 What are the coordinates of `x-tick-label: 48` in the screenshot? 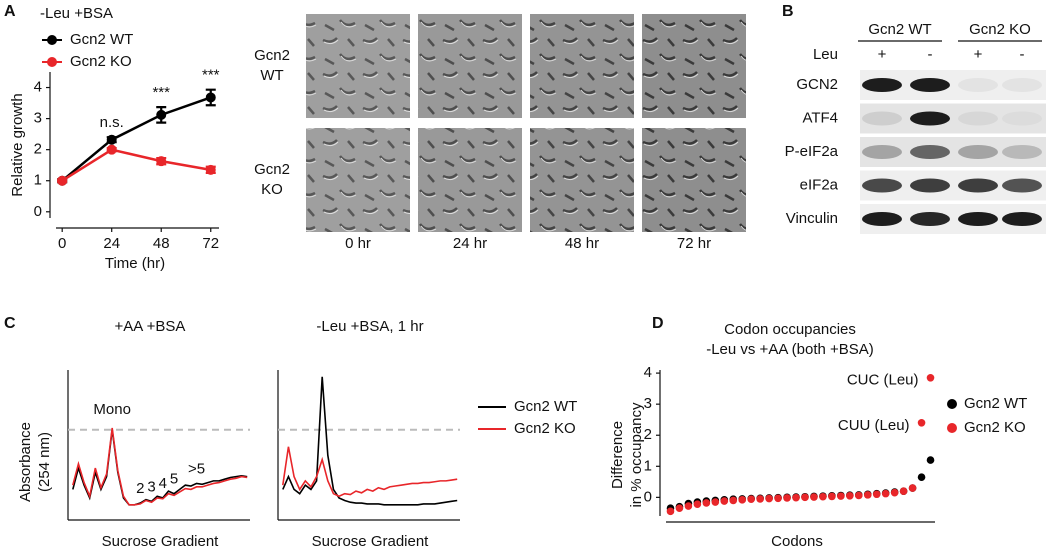 It's located at (161, 243).